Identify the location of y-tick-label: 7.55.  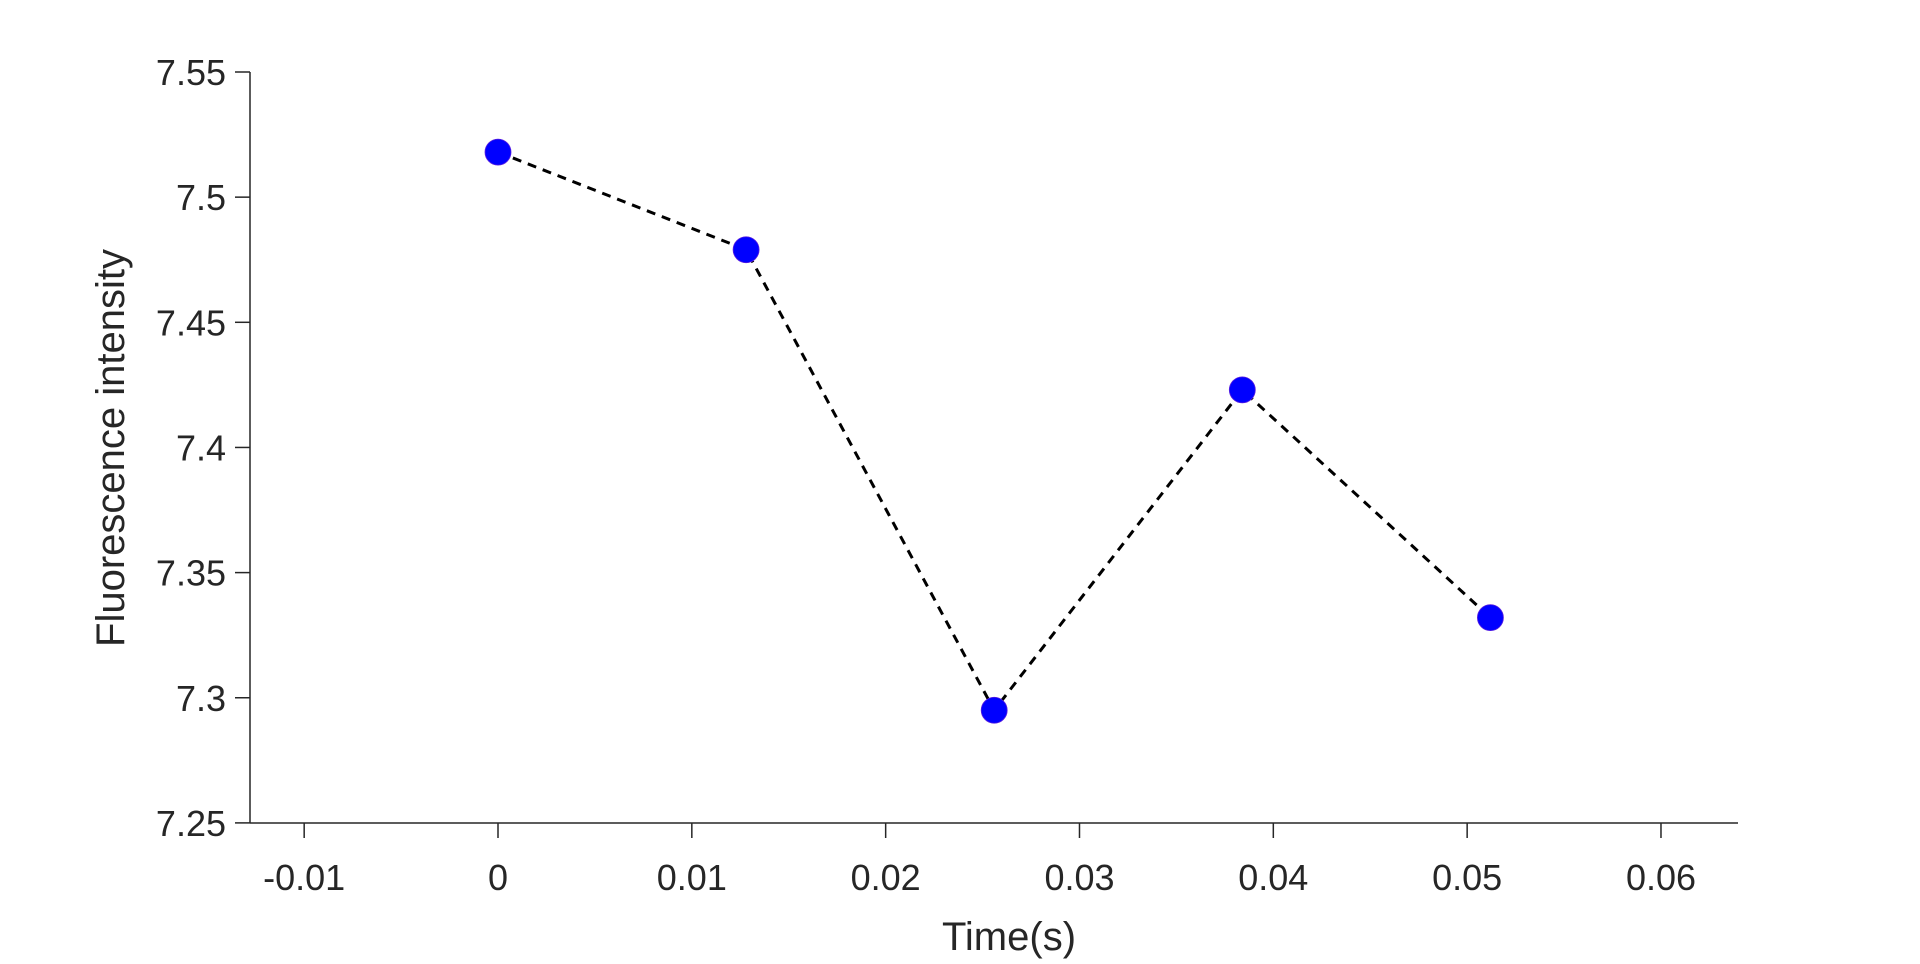
(191, 72).